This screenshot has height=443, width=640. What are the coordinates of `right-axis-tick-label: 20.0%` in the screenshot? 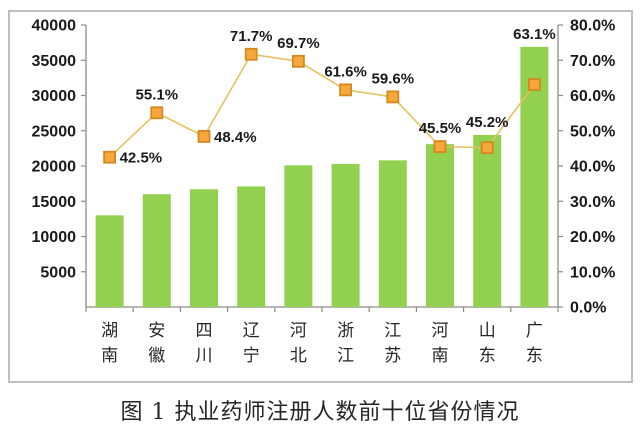 It's located at (592, 237).